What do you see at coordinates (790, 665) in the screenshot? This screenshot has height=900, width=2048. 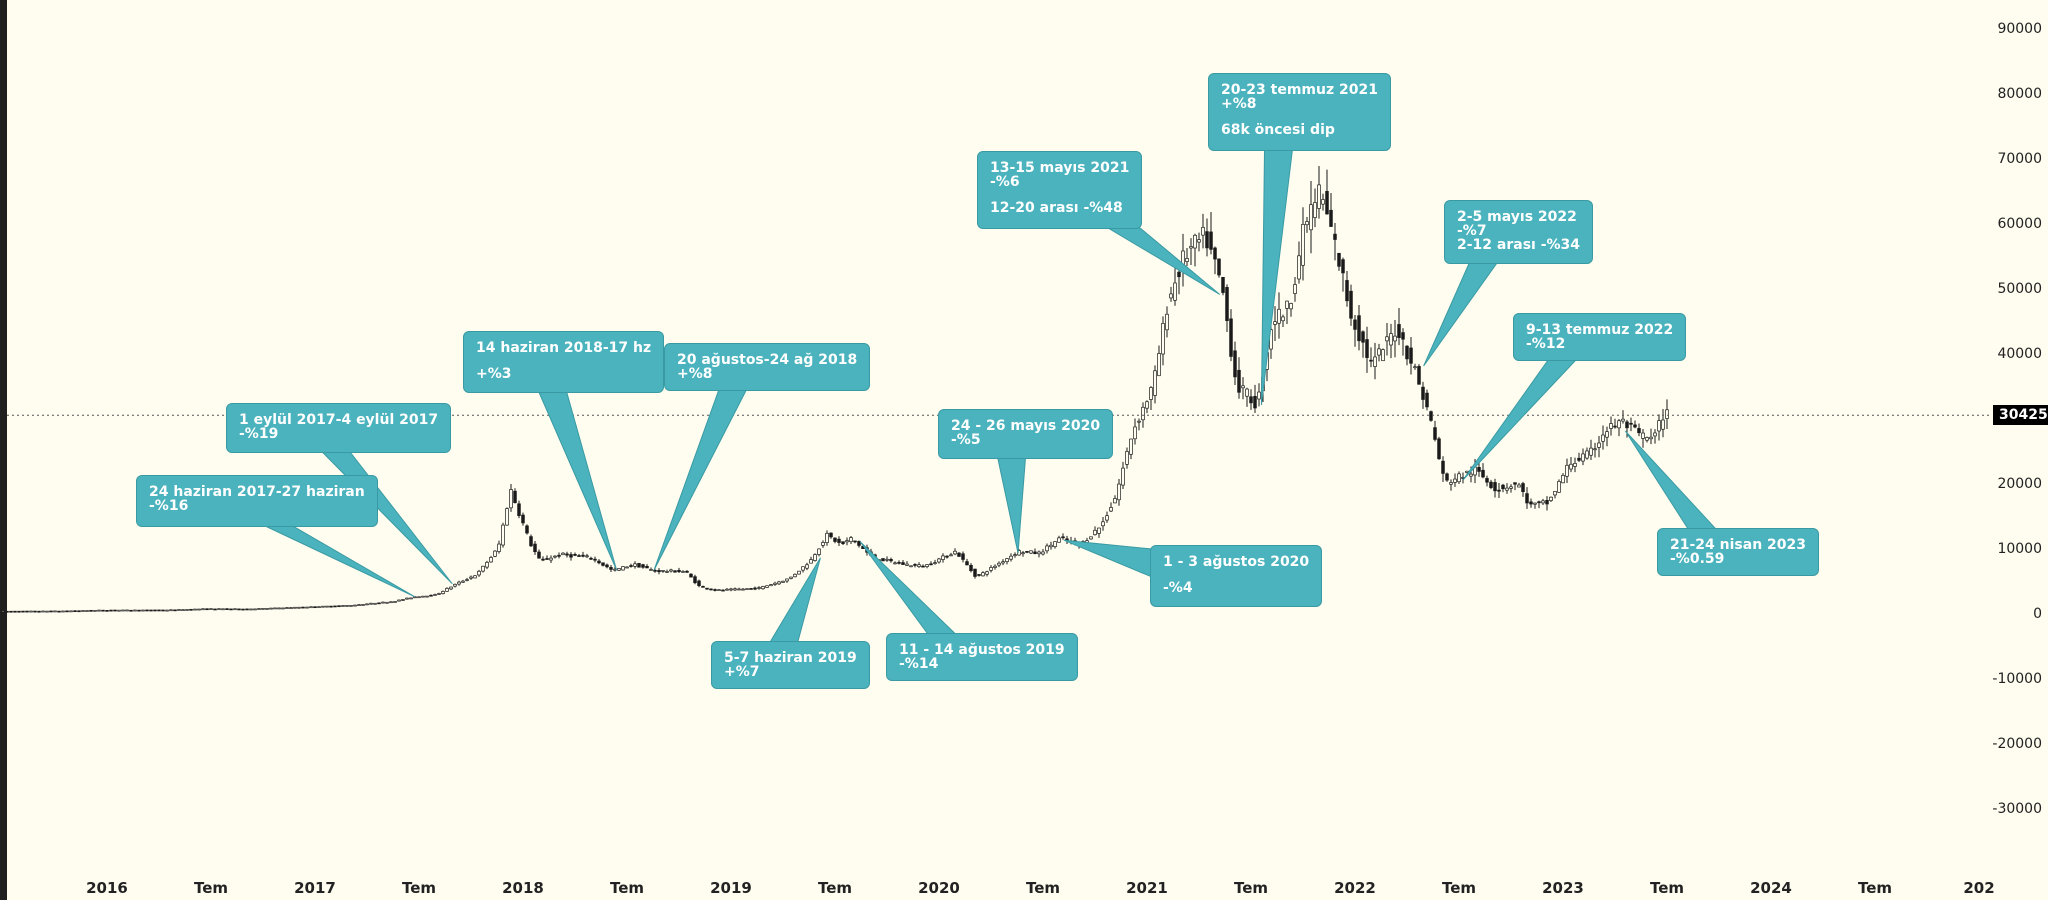 I see `annotation-callout: 5-7 haziran 2019 +%7` at bounding box center [790, 665].